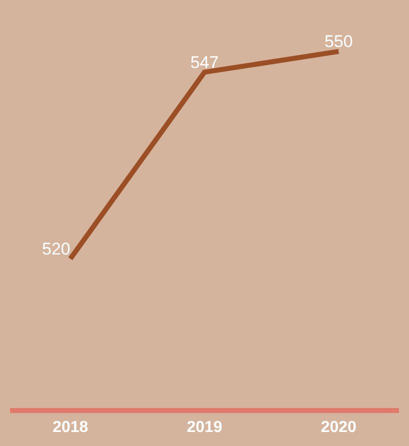 This screenshot has height=446, width=409. I want to click on x-tick-label: 2018, so click(70, 427).